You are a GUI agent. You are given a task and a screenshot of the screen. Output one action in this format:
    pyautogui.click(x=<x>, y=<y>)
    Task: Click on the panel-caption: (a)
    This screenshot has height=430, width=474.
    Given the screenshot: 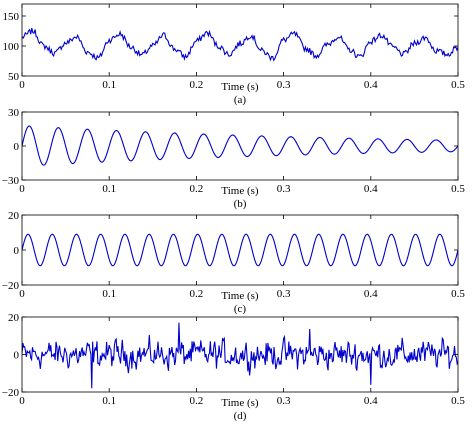 What is the action you would take?
    pyautogui.click(x=240, y=100)
    